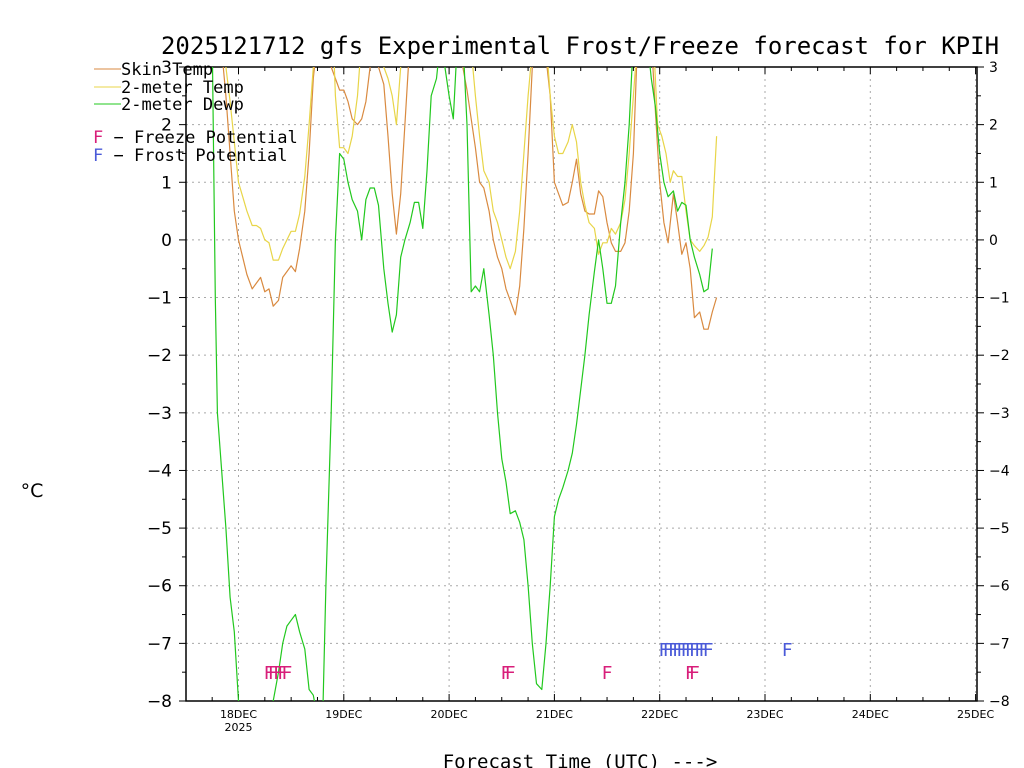  What do you see at coordinates (764, 714) in the screenshot?
I see `x-tick-label: 23DEC` at bounding box center [764, 714].